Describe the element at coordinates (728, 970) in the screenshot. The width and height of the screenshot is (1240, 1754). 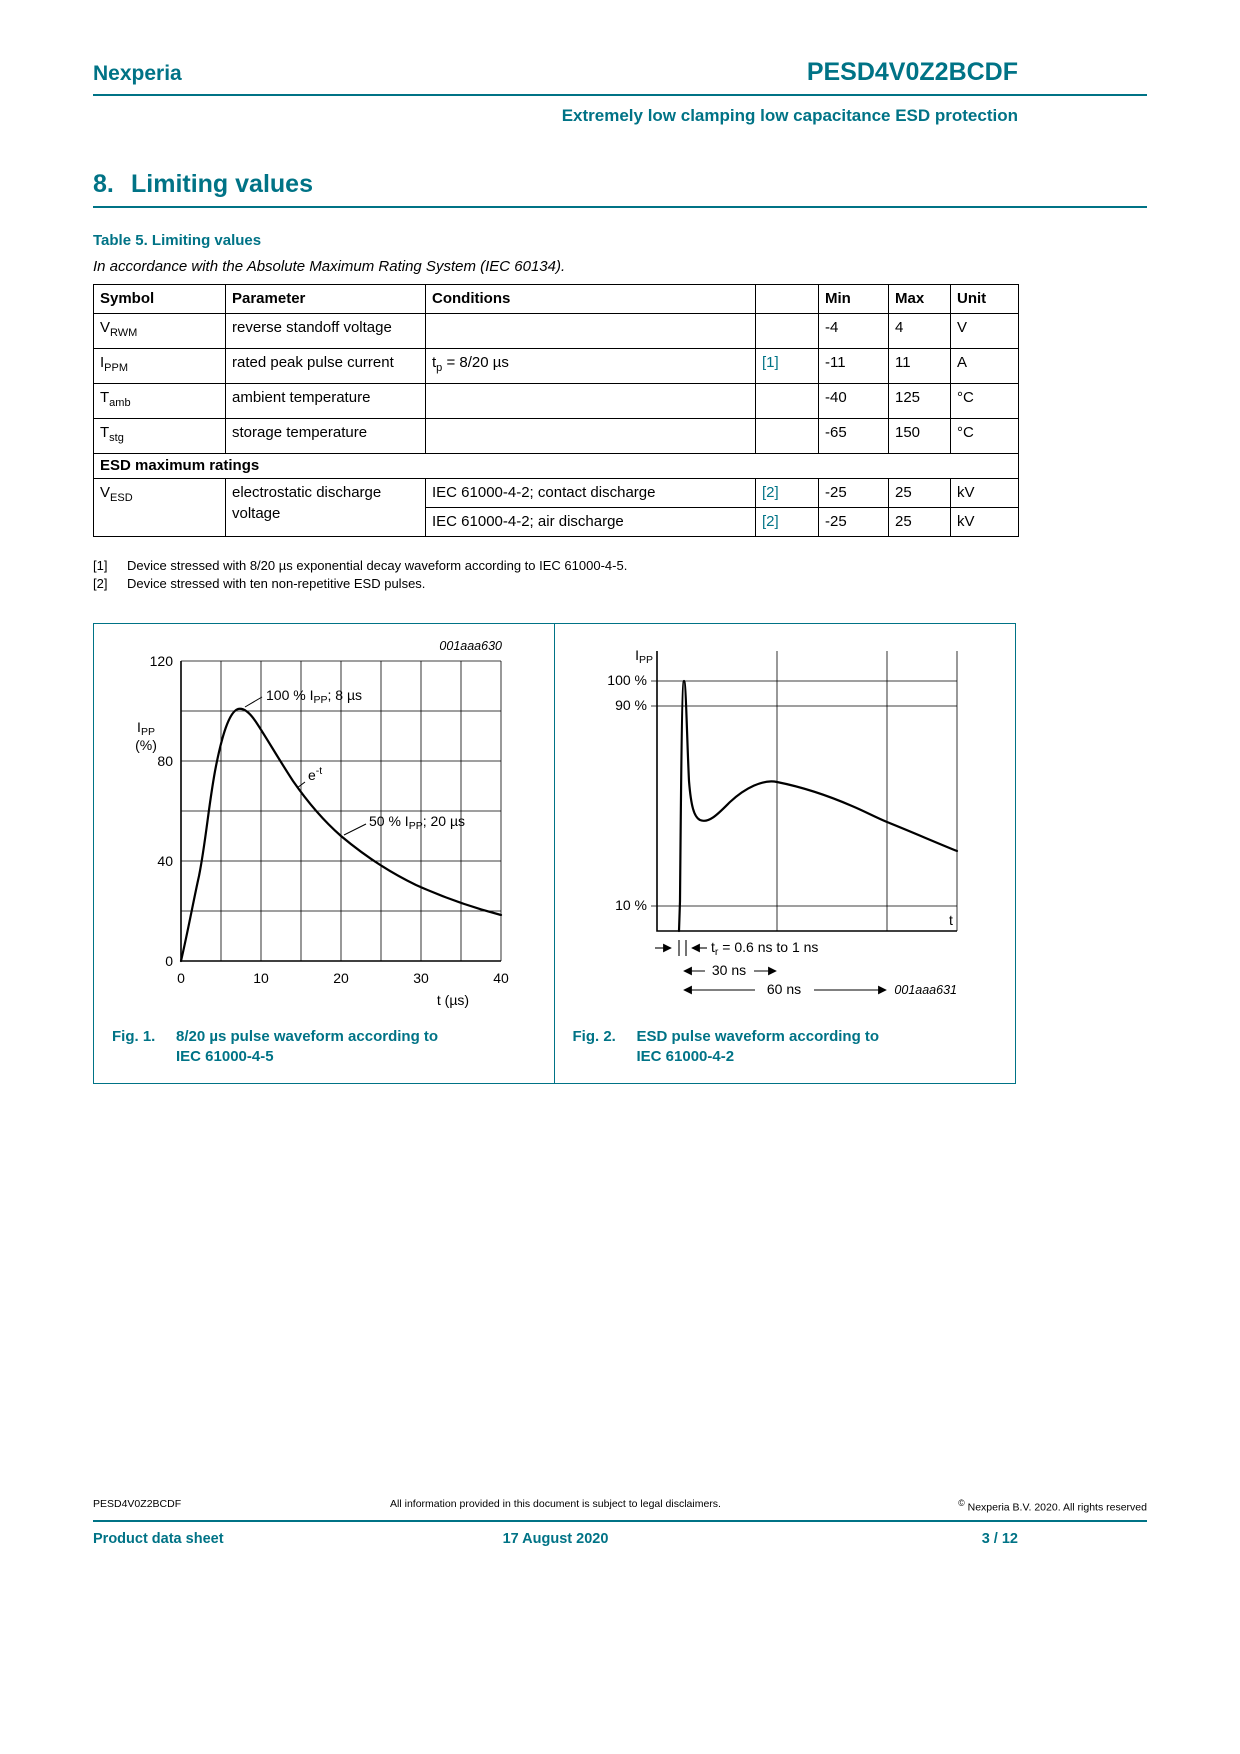
I see `fig2-30ns-annotation: 30 ns` at that location.